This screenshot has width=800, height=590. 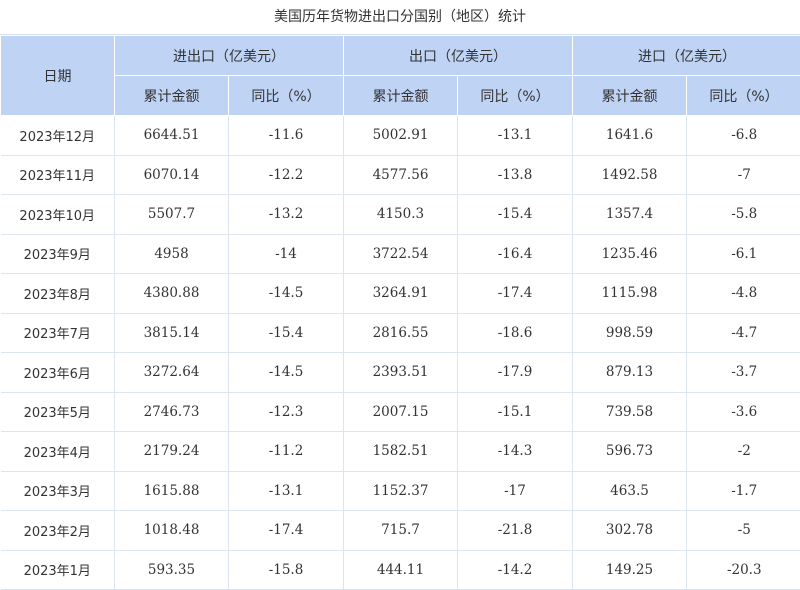 What do you see at coordinates (58, 136) in the screenshot?
I see `cell-date: 2023年12月` at bounding box center [58, 136].